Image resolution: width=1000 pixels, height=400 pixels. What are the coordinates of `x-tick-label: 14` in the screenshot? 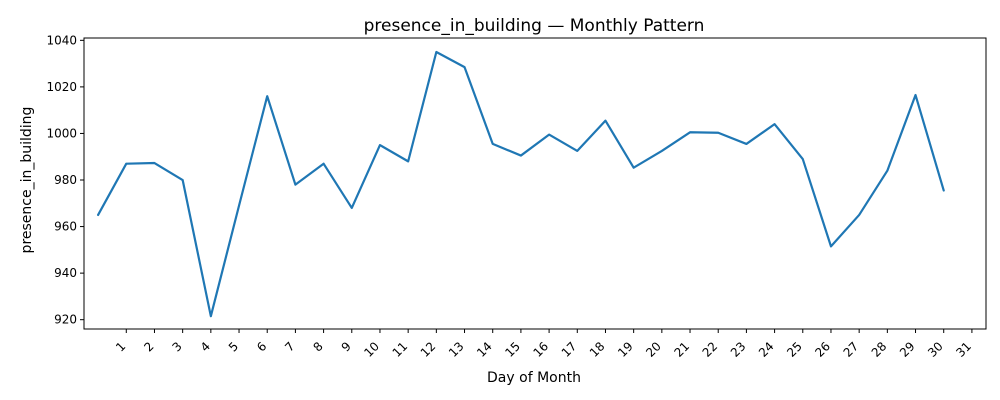 It's located at (484, 349).